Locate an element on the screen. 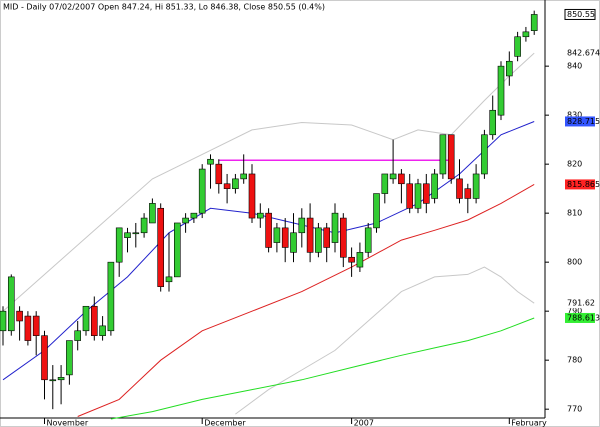 This screenshot has height=427, width=600. y-tick-label: 800 is located at coordinates (574, 262).